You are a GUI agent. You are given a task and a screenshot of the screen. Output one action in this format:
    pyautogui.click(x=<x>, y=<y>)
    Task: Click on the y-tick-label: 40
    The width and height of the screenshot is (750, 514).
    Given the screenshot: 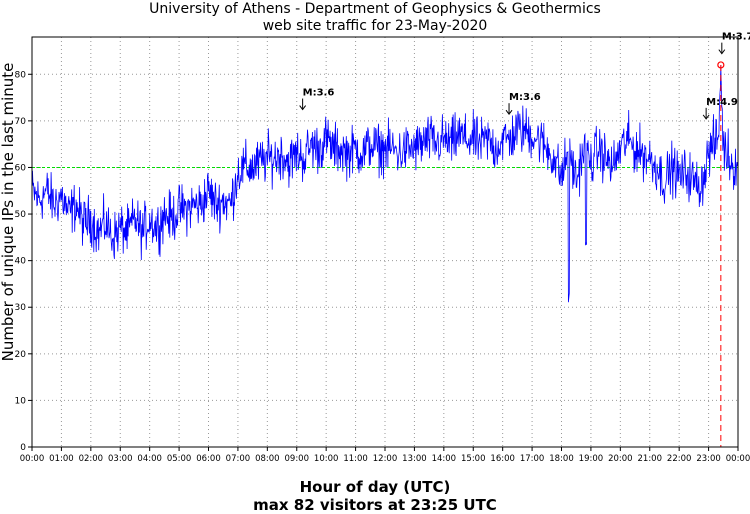 What is the action you would take?
    pyautogui.click(x=21, y=262)
    